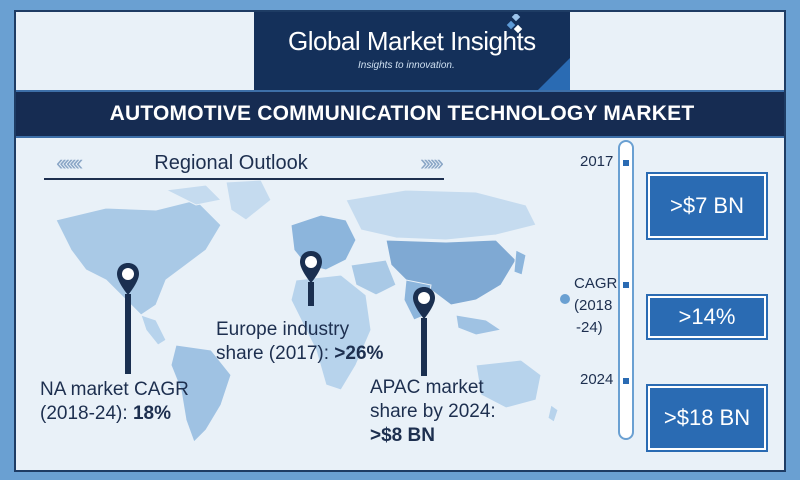 The width and height of the screenshot is (800, 480). Describe the element at coordinates (707, 206) in the screenshot. I see `value-box-2017: >$7 BN` at that location.